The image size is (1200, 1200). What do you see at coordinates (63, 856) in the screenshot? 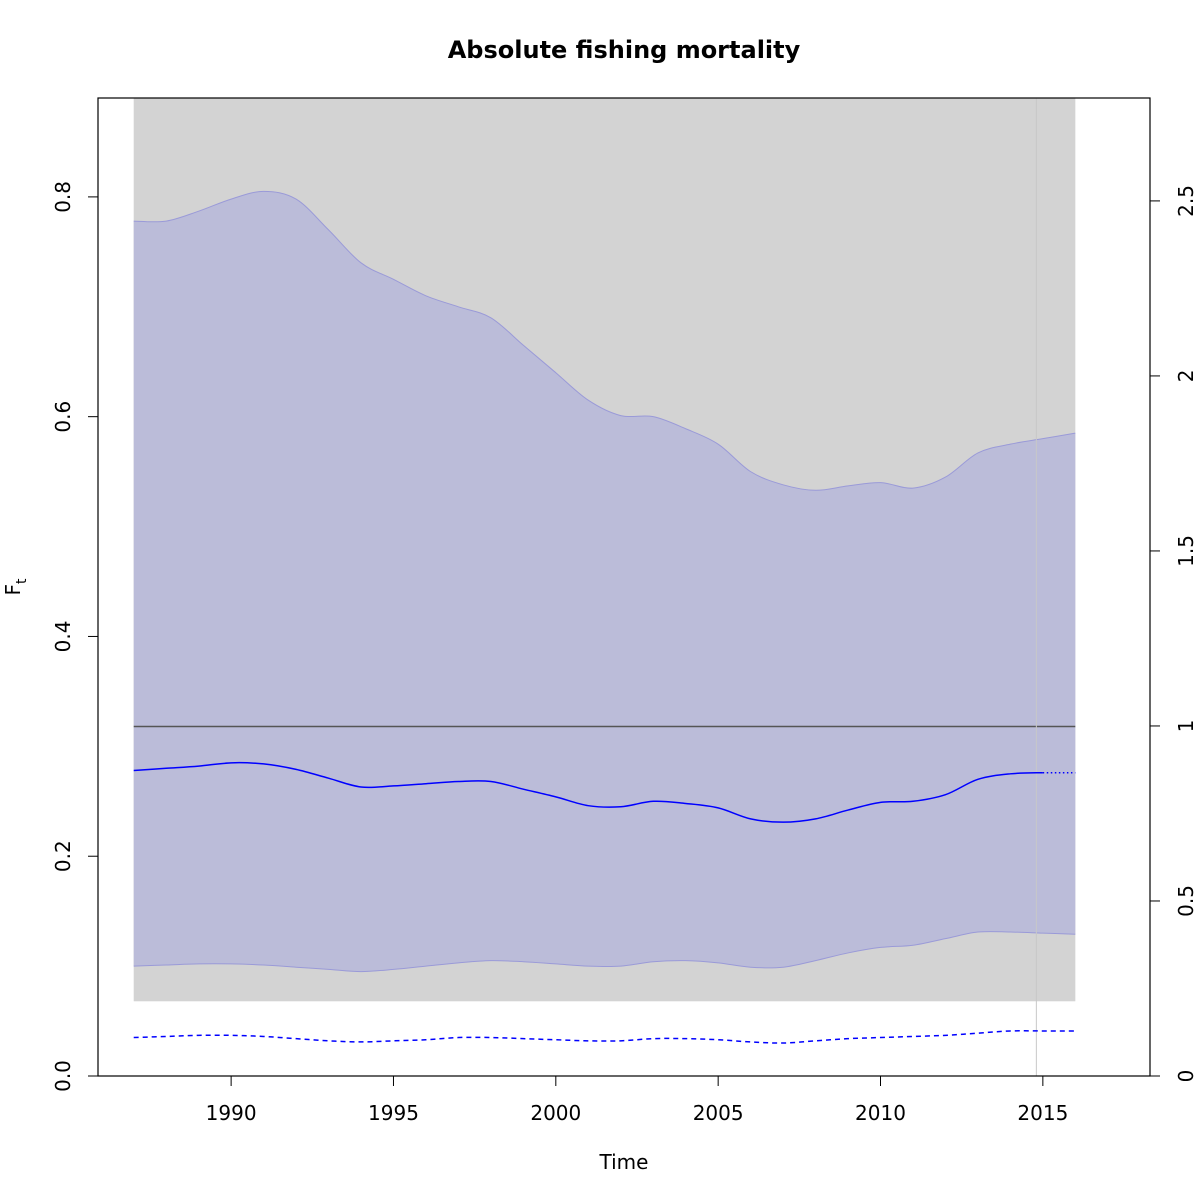
I see `y-tick-label-1: 0.2` at bounding box center [63, 856].